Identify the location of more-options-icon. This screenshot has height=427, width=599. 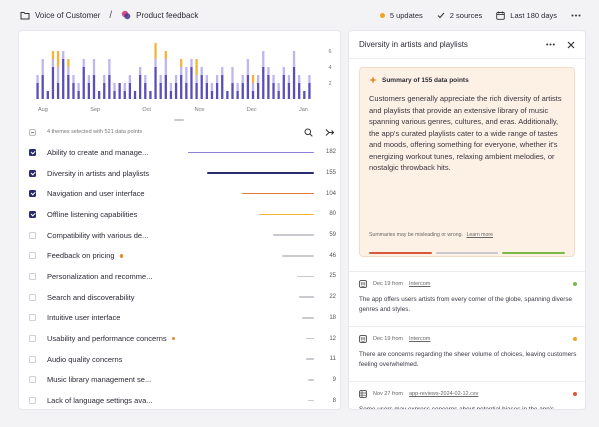
(550, 44).